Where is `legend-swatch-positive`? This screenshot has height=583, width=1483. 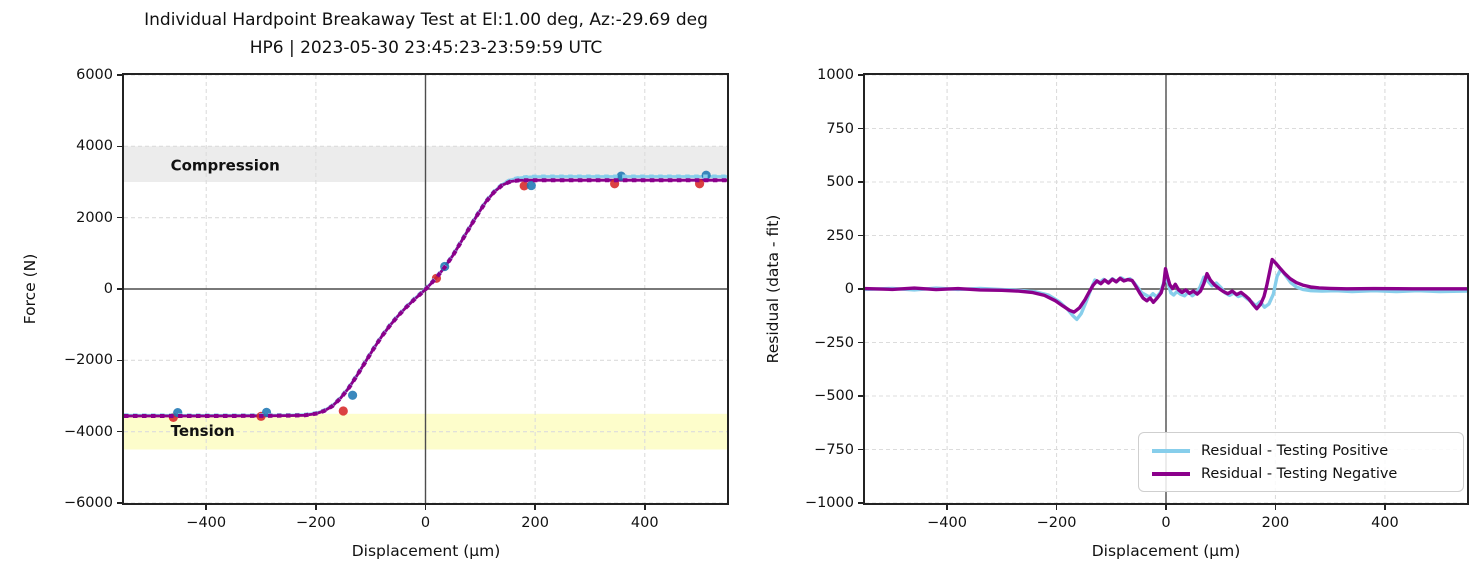 legend-swatch-positive is located at coordinates (1171, 450).